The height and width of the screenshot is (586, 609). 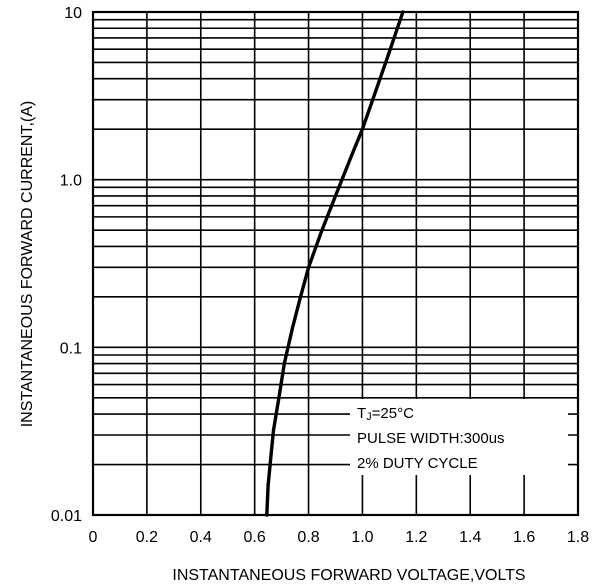 I want to click on x-tick-label: 0, so click(x=93, y=537).